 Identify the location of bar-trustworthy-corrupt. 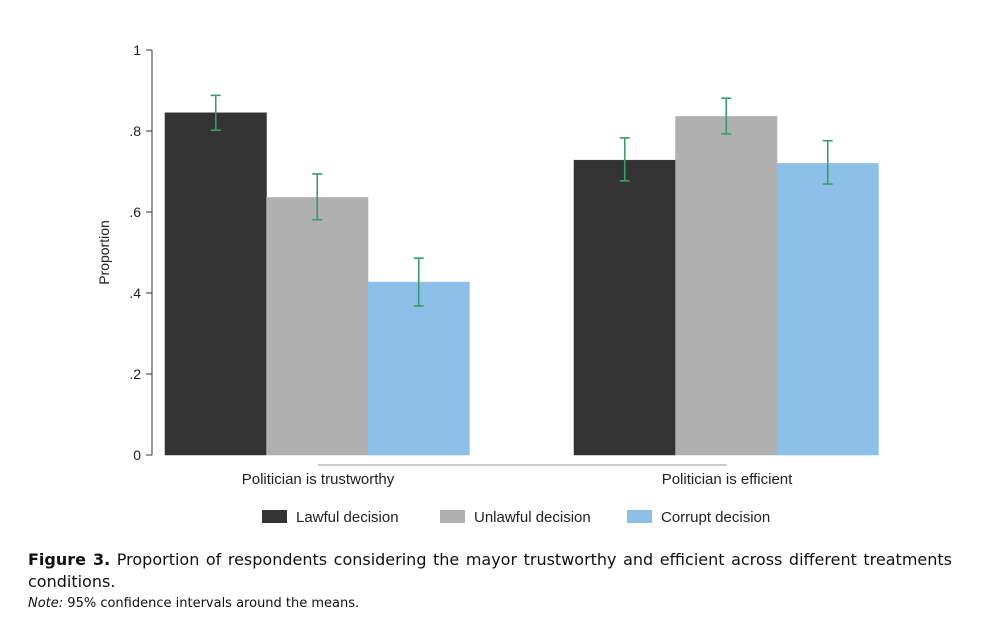
(418, 368).